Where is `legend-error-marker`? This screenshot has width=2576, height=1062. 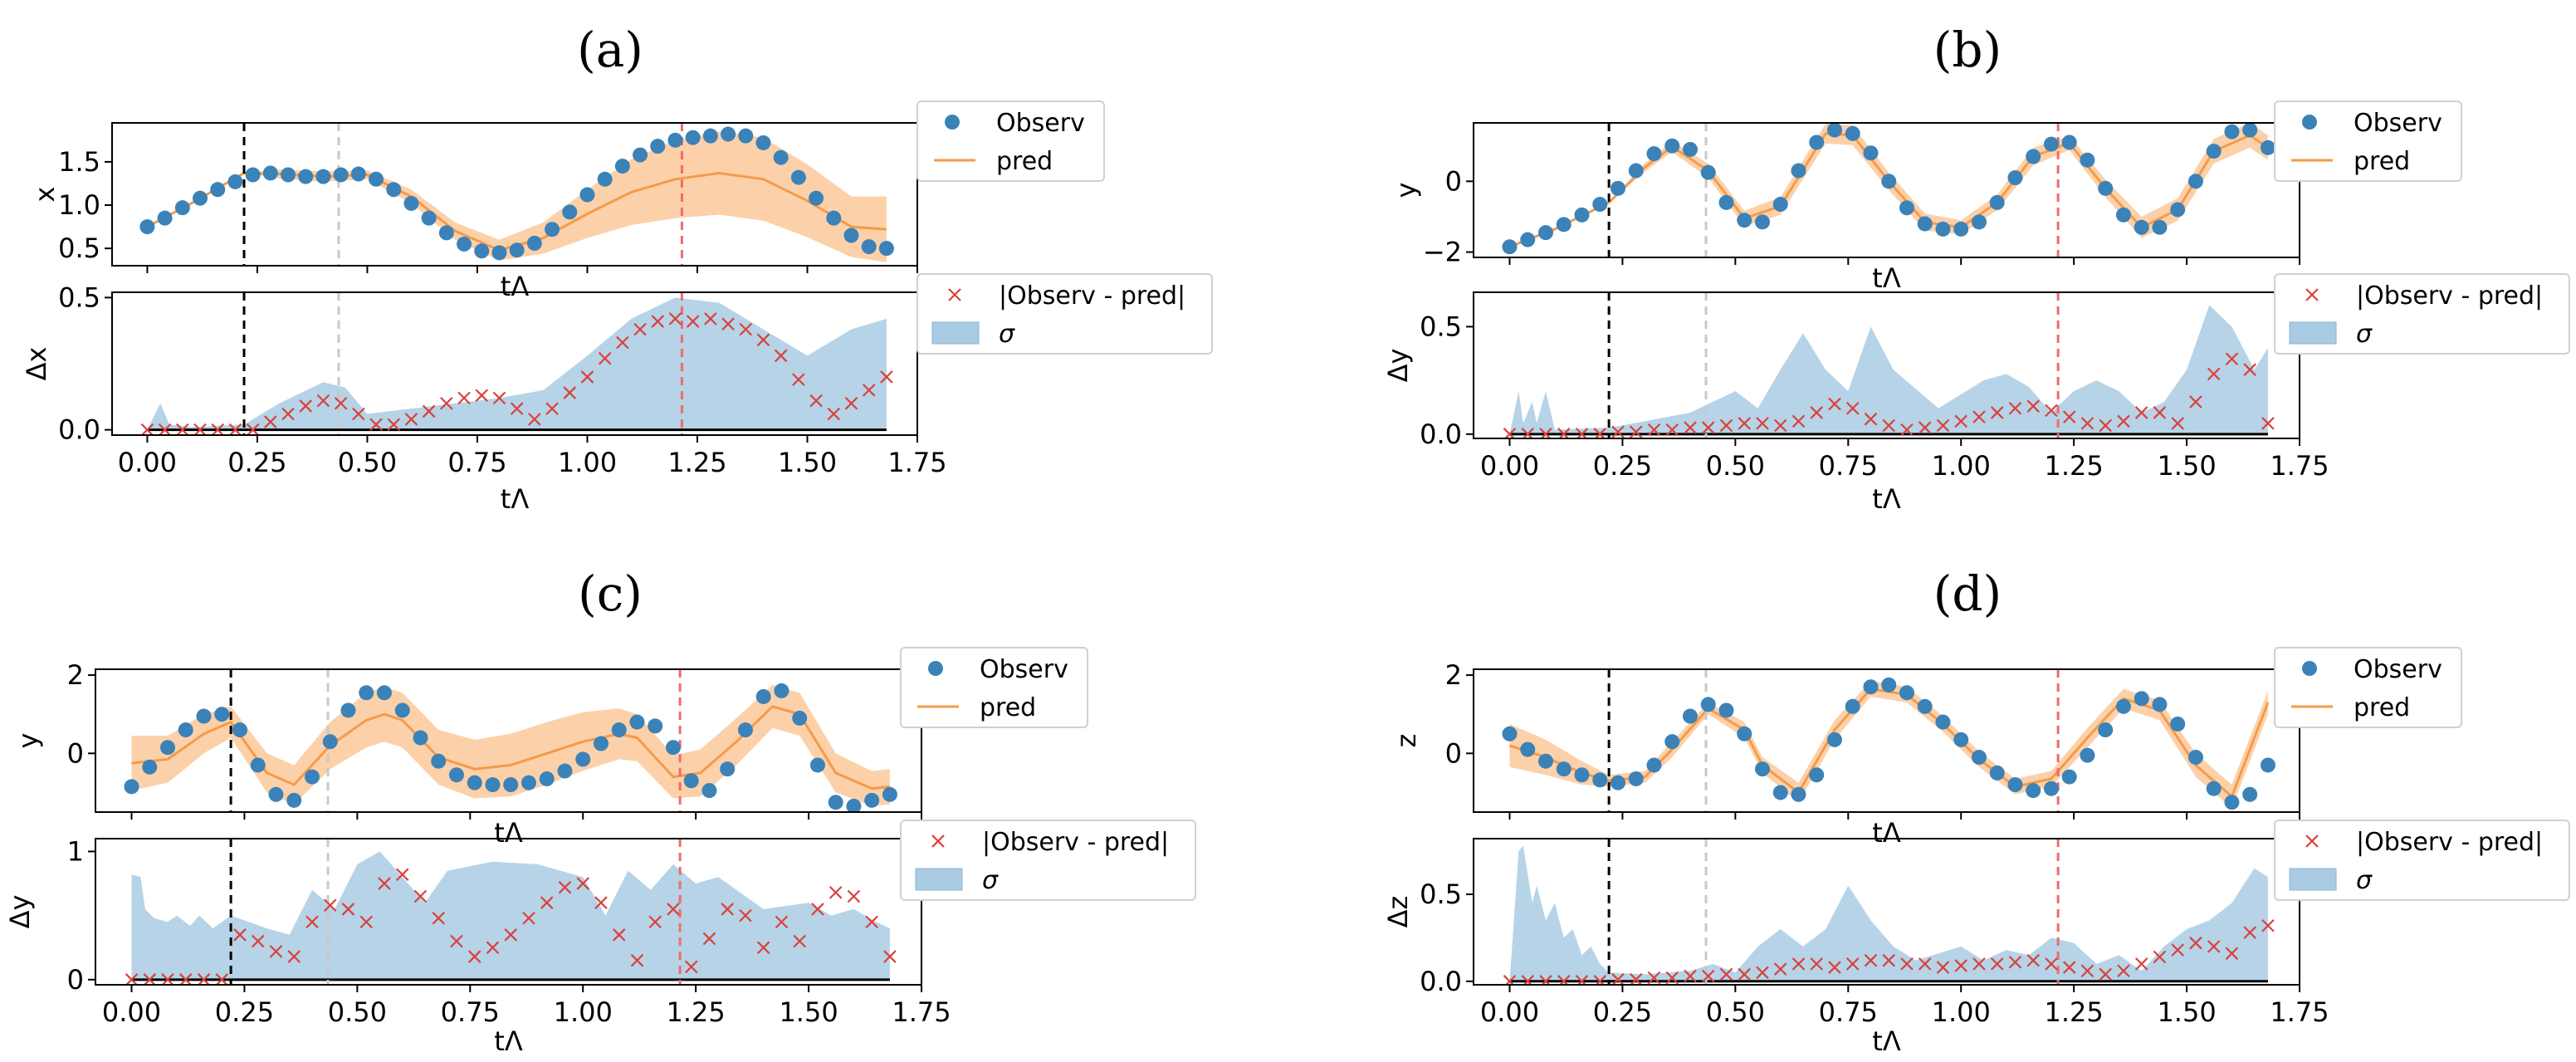
legend-error-marker is located at coordinates (938, 841).